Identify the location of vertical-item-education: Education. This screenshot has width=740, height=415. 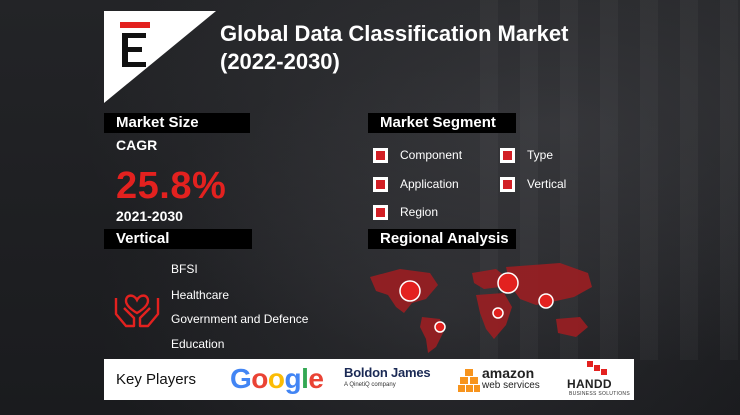
(198, 344).